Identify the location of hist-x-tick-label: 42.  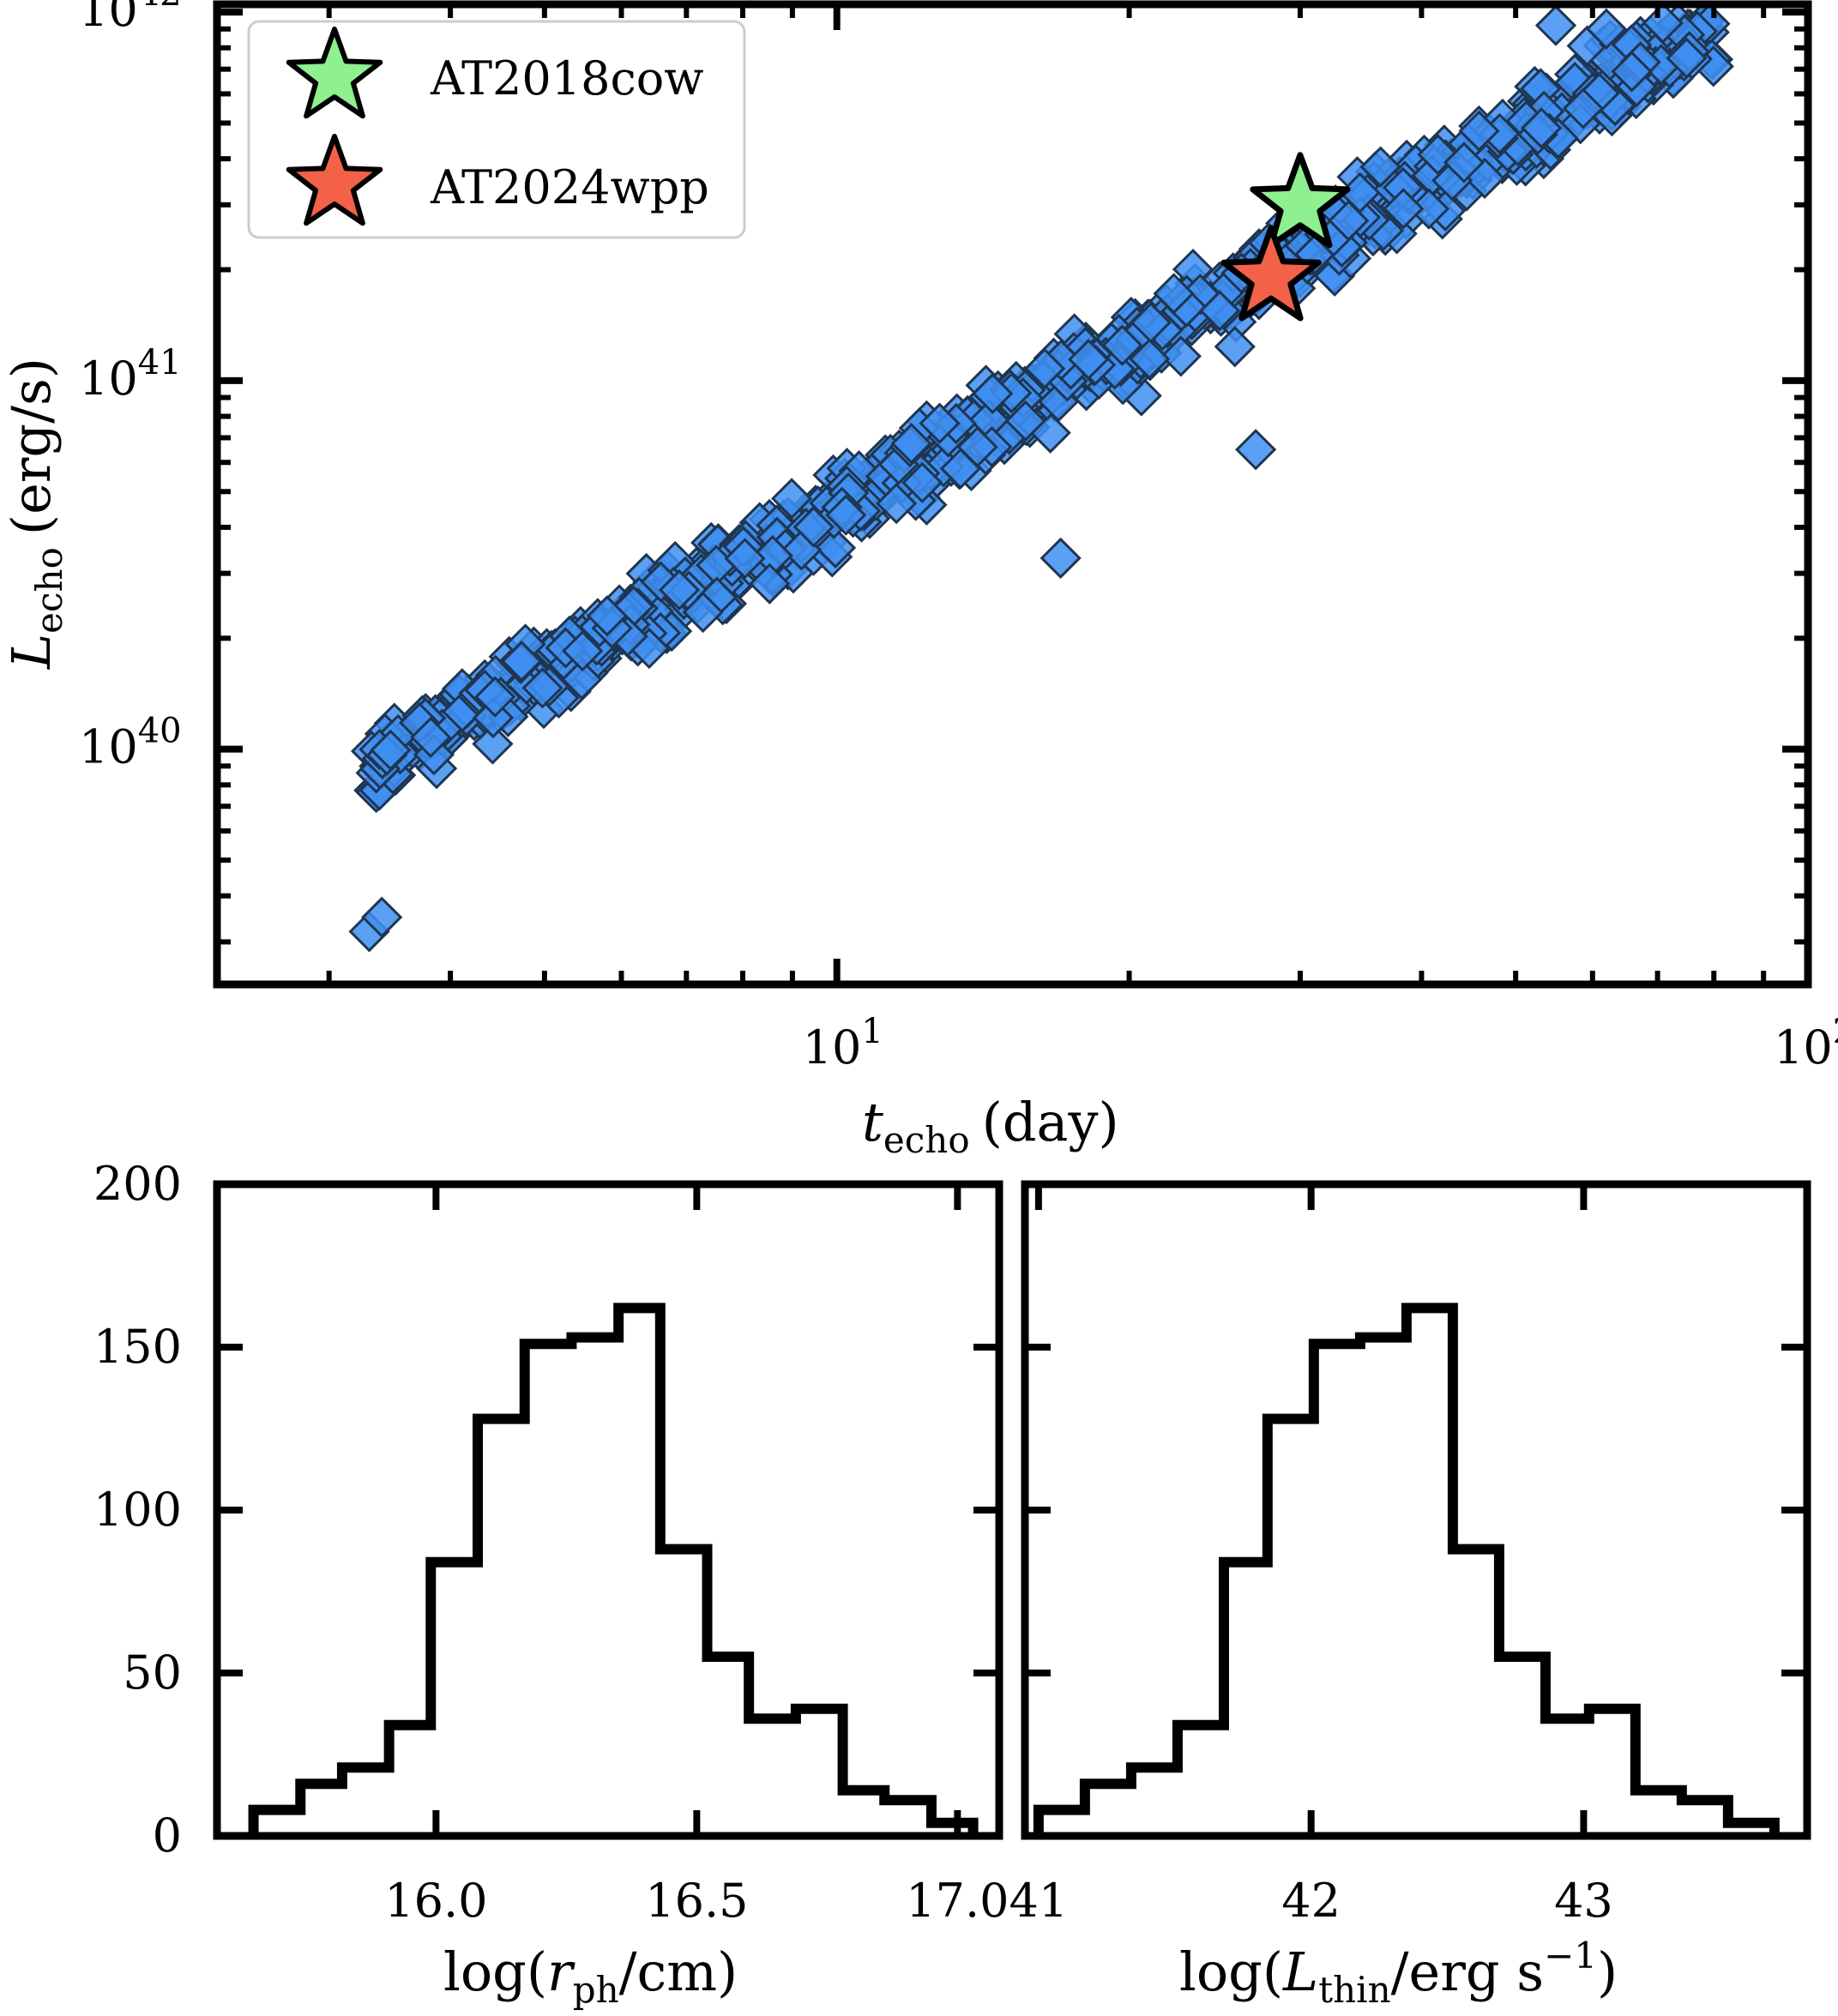
(1311, 1901).